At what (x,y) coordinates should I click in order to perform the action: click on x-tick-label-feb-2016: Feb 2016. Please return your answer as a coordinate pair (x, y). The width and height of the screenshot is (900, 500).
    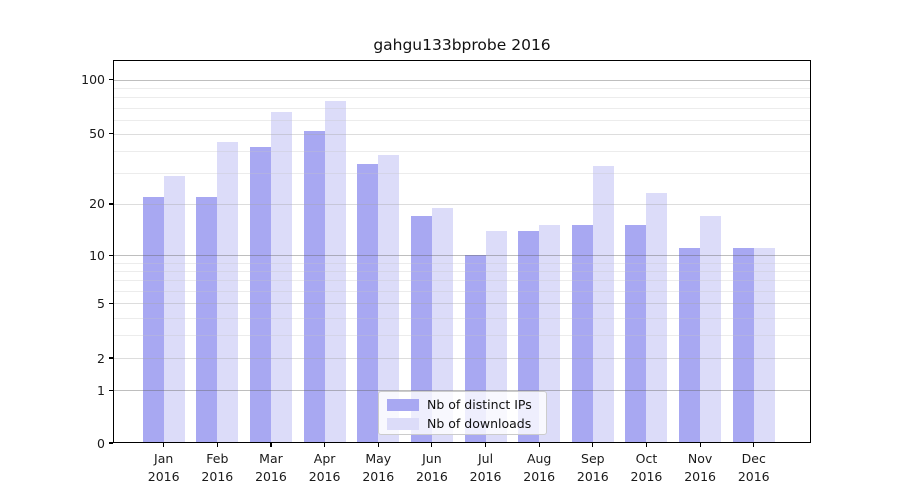
    Looking at the image, I should click on (217, 467).